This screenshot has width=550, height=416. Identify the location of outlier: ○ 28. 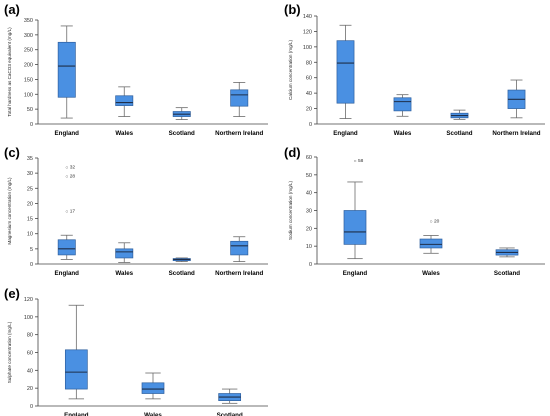
(70, 177).